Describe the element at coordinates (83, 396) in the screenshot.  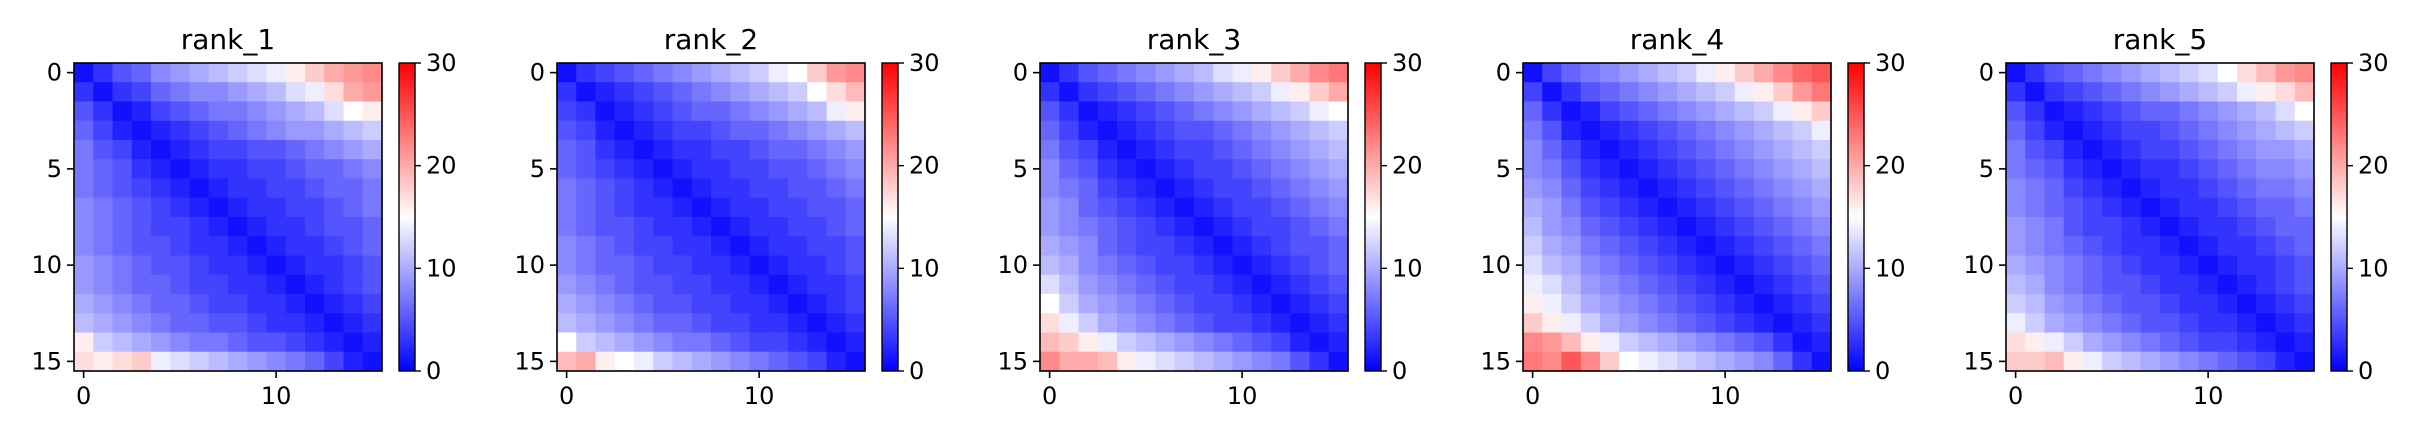
I see `x-tick-label: 0` at that location.